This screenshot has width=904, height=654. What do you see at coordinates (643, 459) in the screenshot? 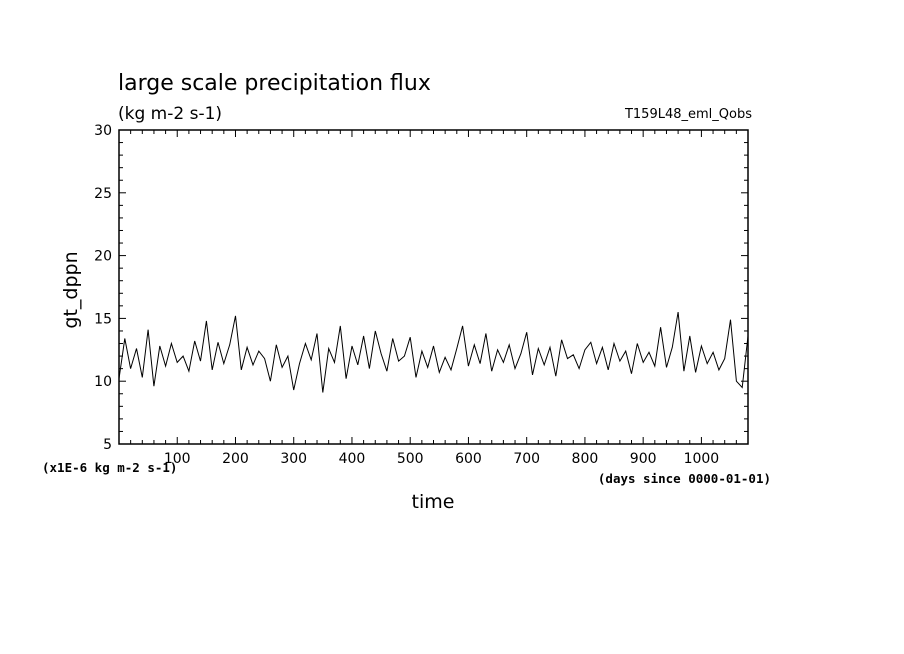
I see `x-tick-label: 900` at bounding box center [643, 459].